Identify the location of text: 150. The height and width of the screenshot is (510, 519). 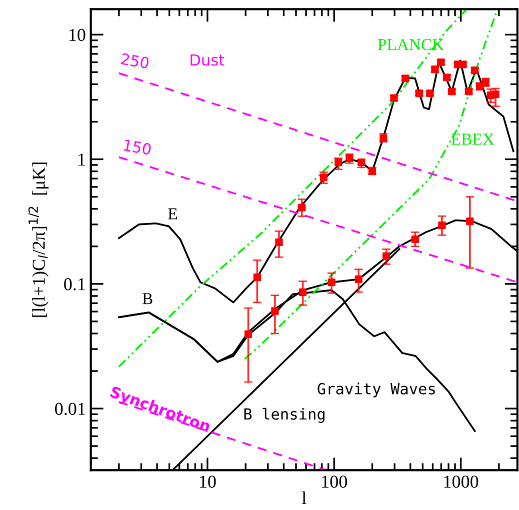
(137, 147).